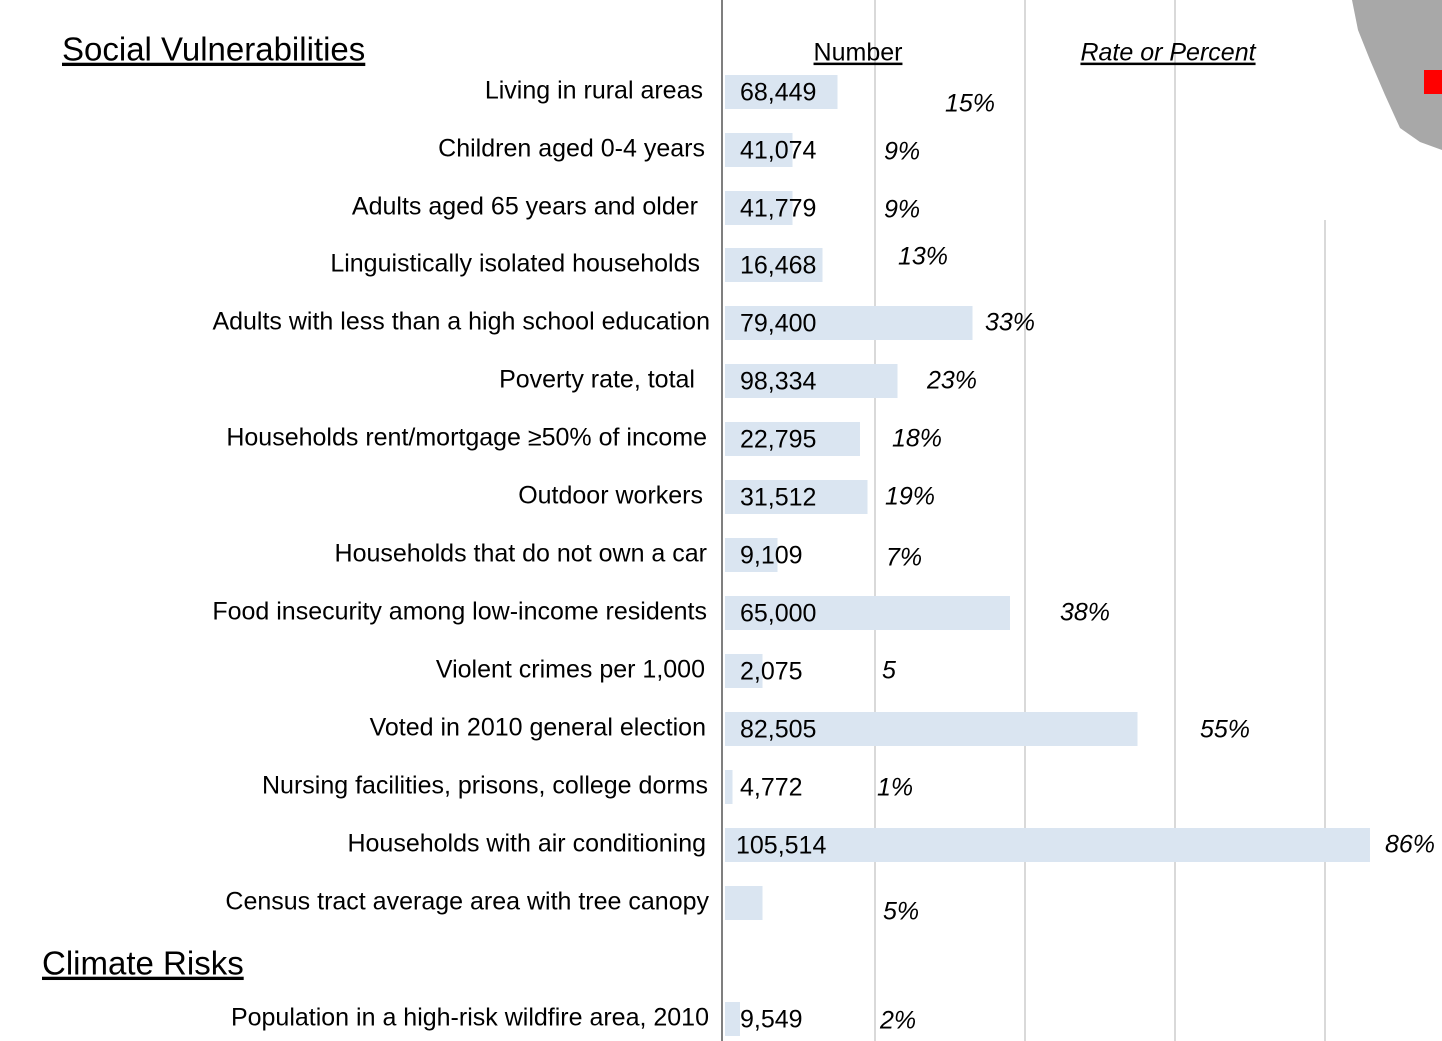 The width and height of the screenshot is (1442, 1041). Describe the element at coordinates (951, 381) in the screenshot. I see `rate-label: 23%` at that location.